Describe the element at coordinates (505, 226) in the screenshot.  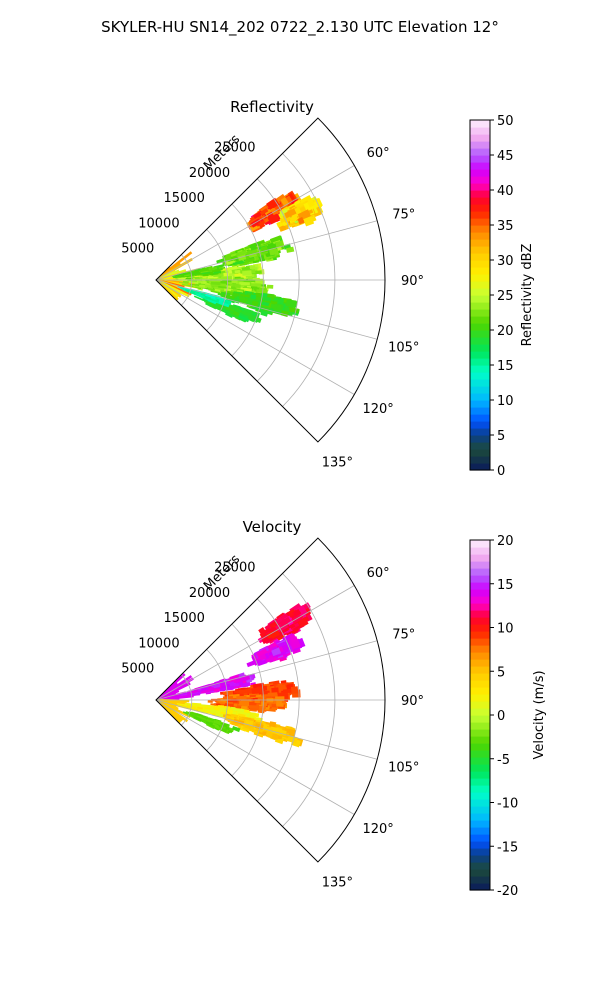
I see `colorbar-tick-label: 35` at that location.